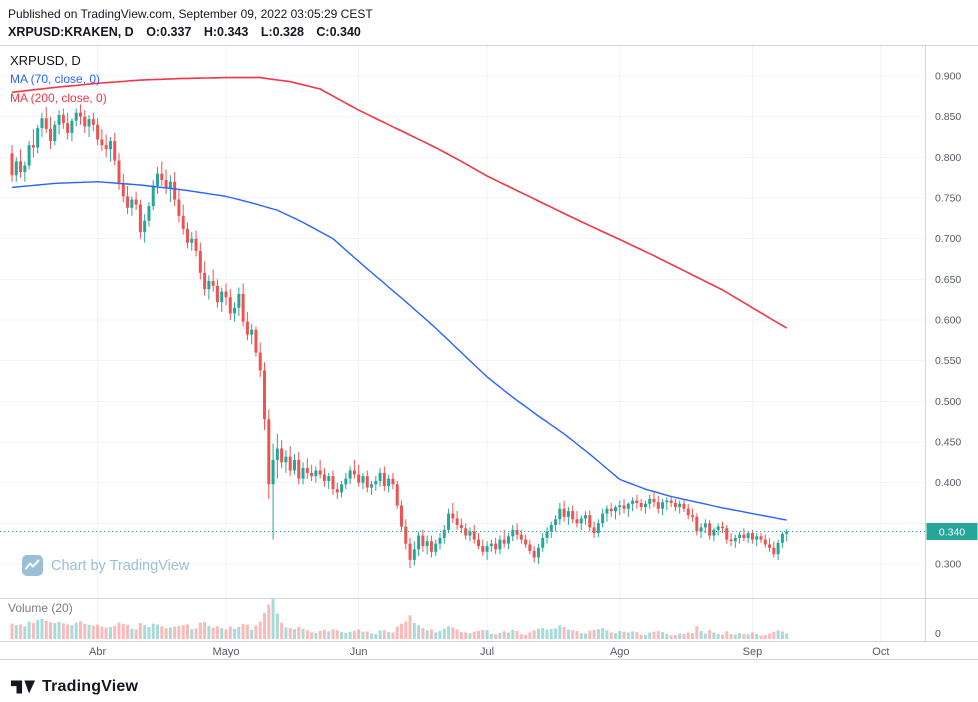  I want to click on tradingview-watermark: Chart by TradingView, so click(105, 565).